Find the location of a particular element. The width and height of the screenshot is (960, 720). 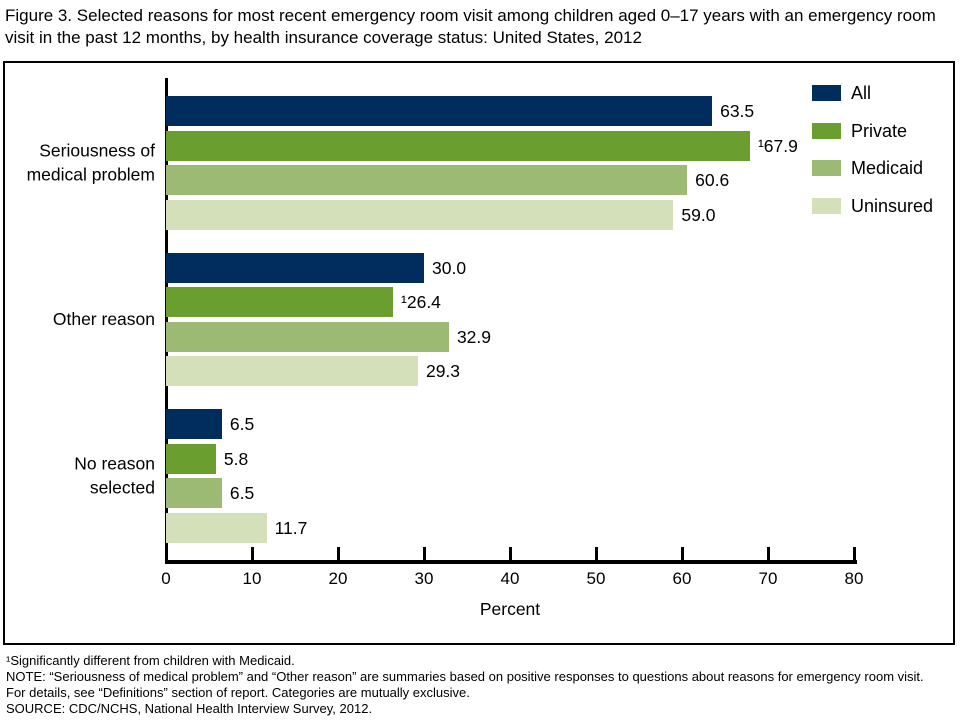

bar-all-seriousness-of is located at coordinates (439, 111).